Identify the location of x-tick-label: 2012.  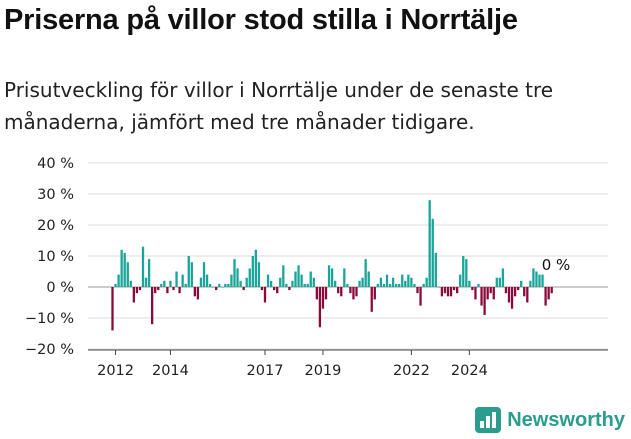
(115, 371).